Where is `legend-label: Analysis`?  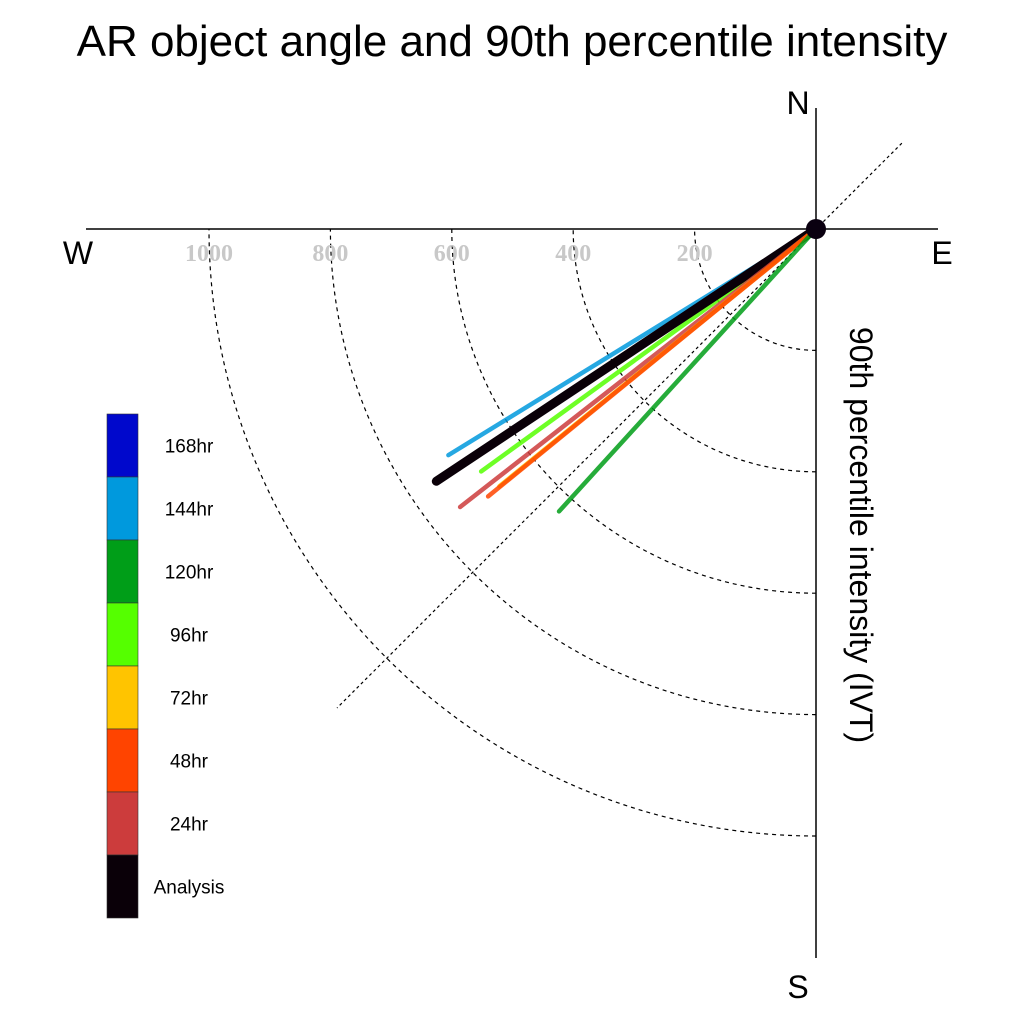
legend-label: Analysis is located at coordinates (189, 888).